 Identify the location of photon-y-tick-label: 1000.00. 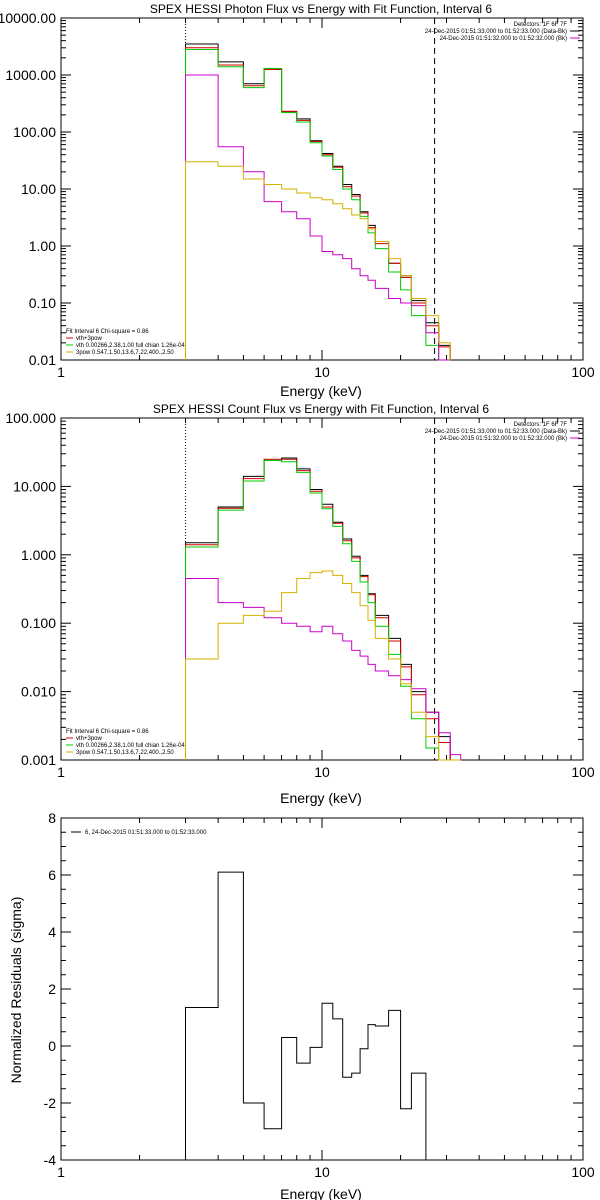
(30, 75).